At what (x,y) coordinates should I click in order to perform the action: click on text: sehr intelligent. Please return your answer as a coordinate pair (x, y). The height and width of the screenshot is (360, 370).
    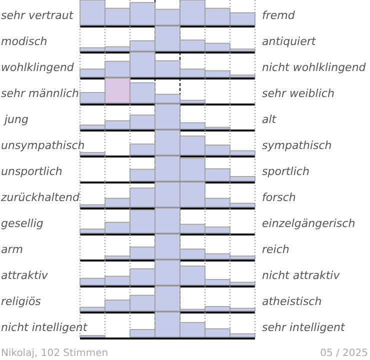
    Looking at the image, I should click on (304, 327).